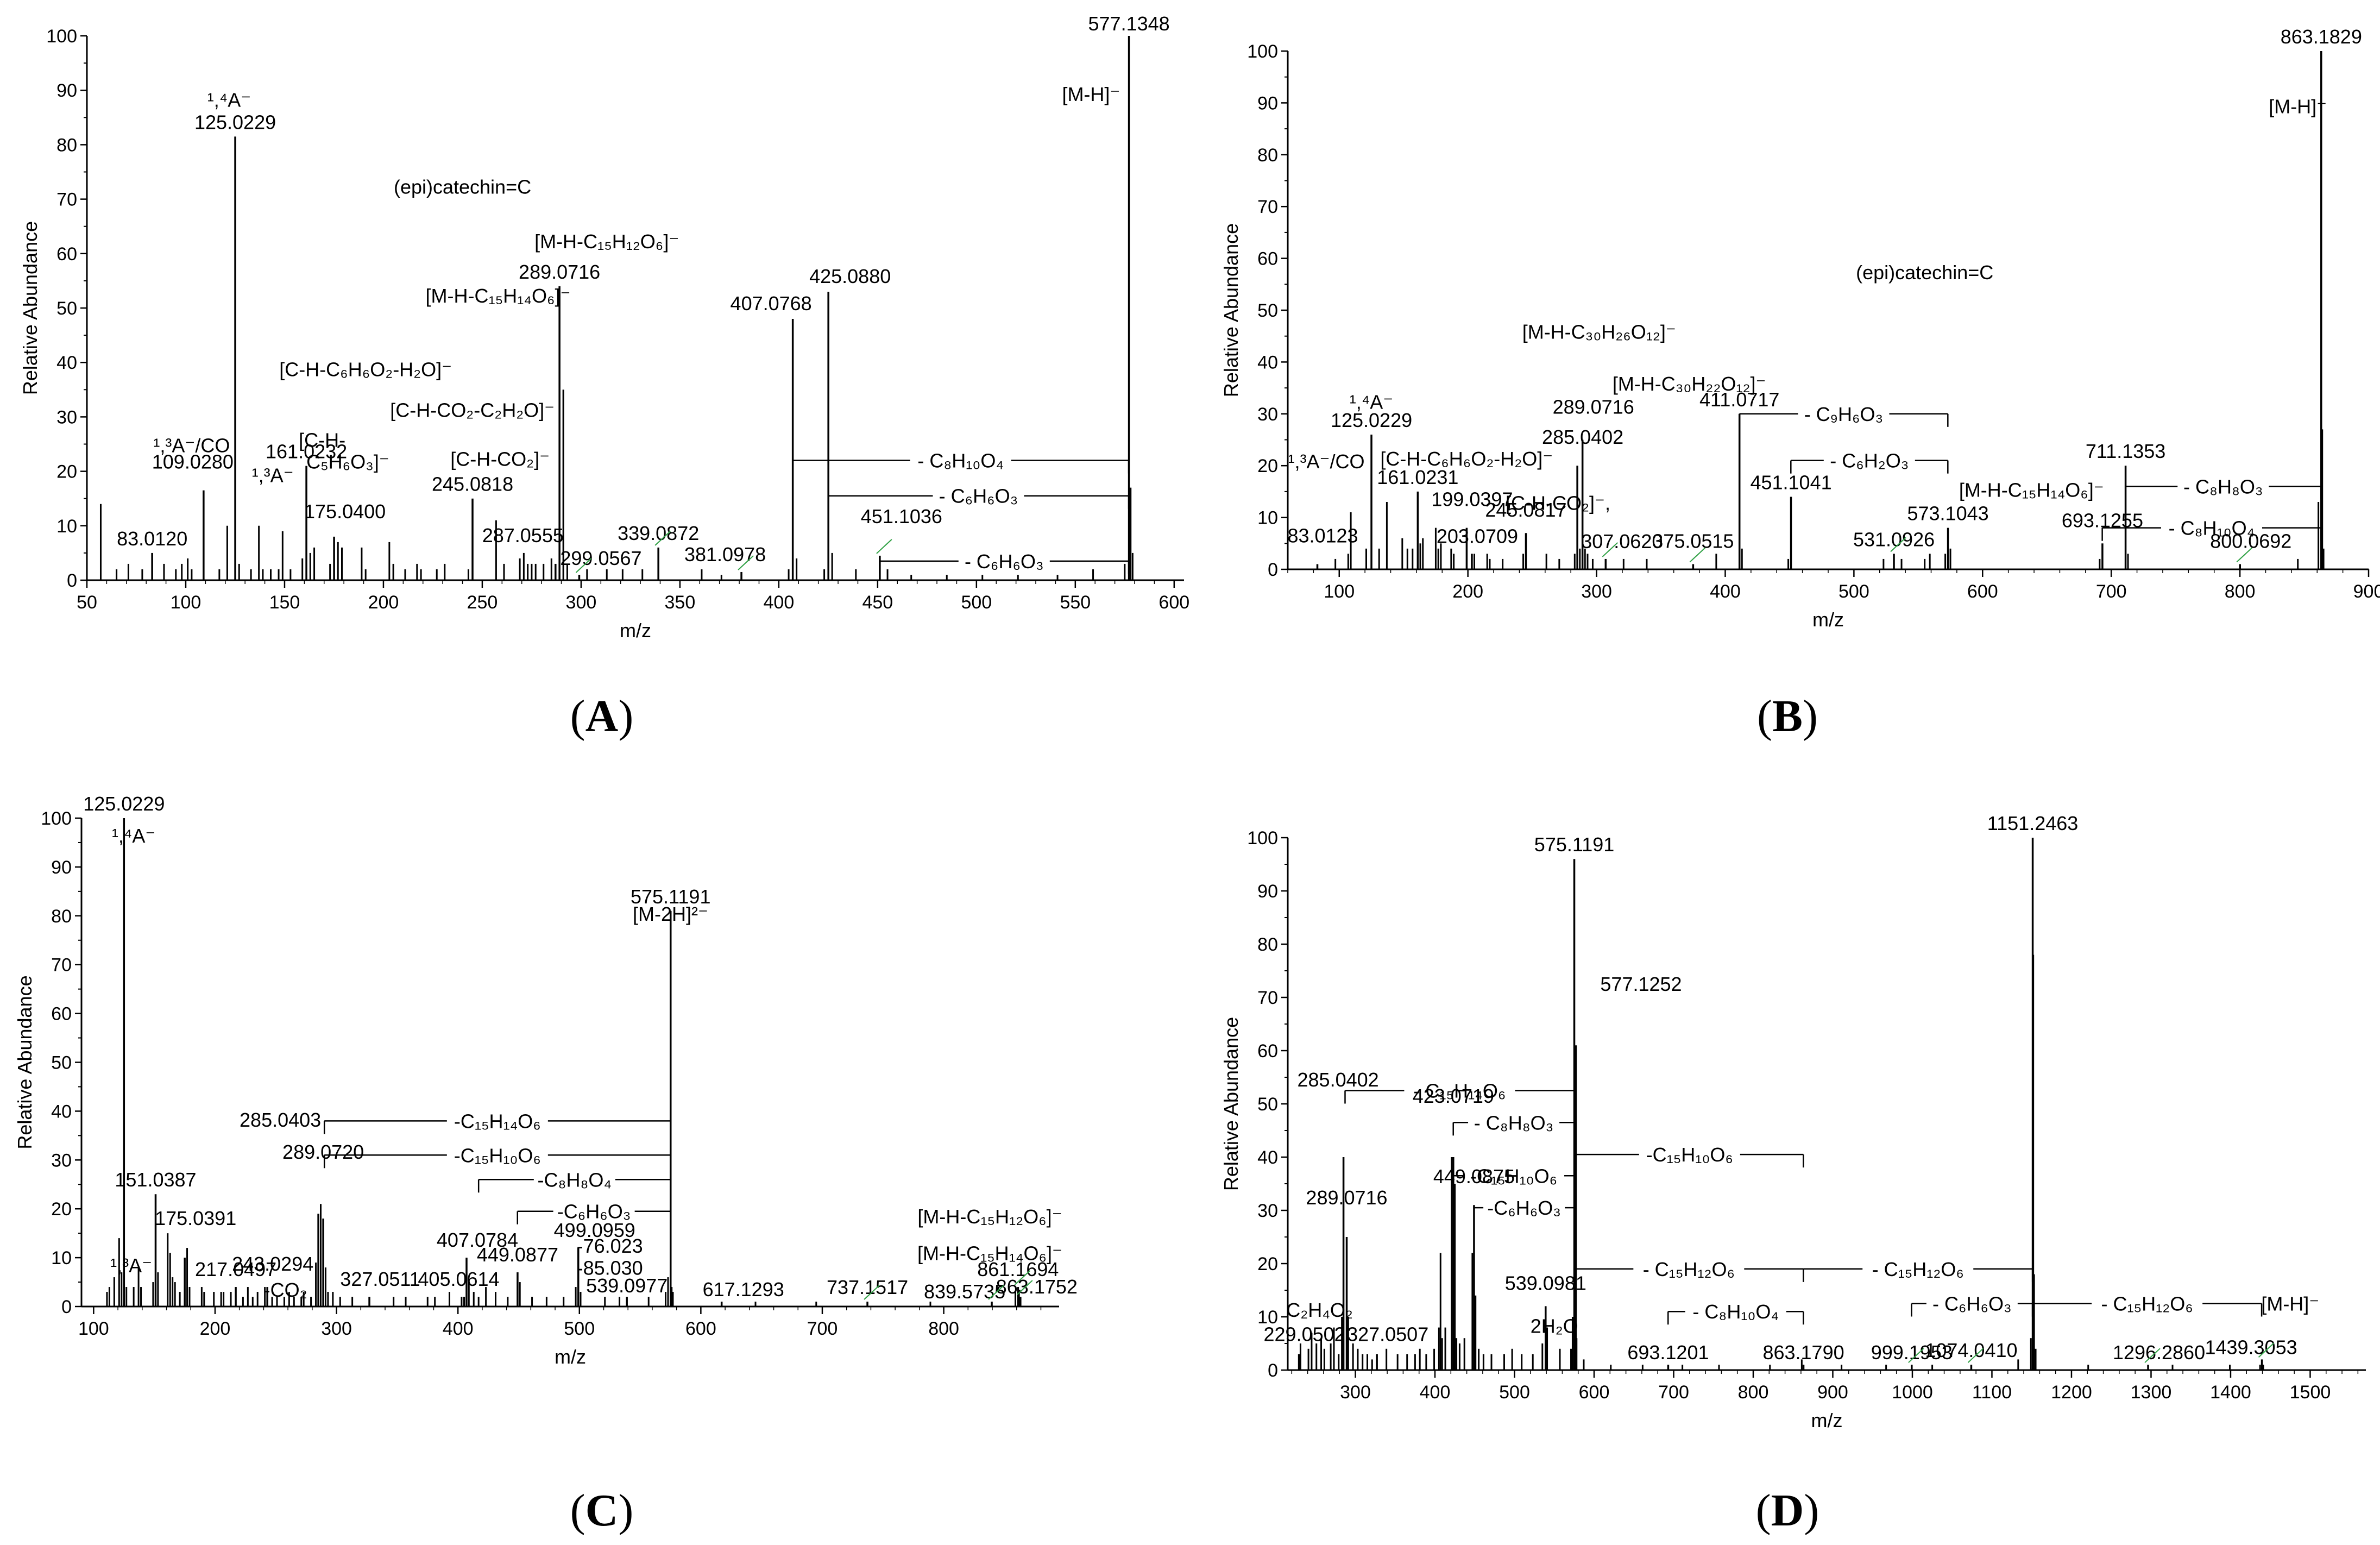  What do you see at coordinates (2298, 106) in the screenshot?
I see `ion-annotation: [M-H]⁻` at bounding box center [2298, 106].